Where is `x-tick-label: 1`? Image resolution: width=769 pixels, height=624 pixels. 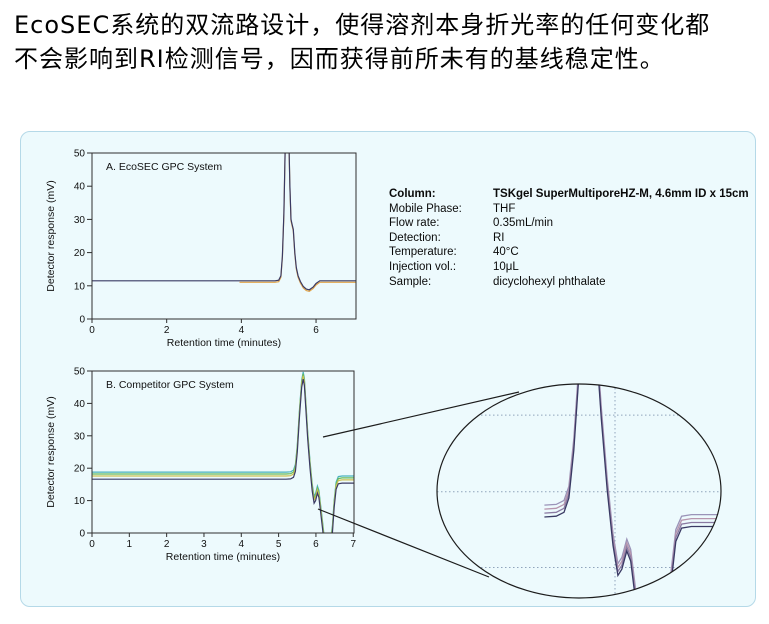
x-tick-label: 1 is located at coordinates (130, 544).